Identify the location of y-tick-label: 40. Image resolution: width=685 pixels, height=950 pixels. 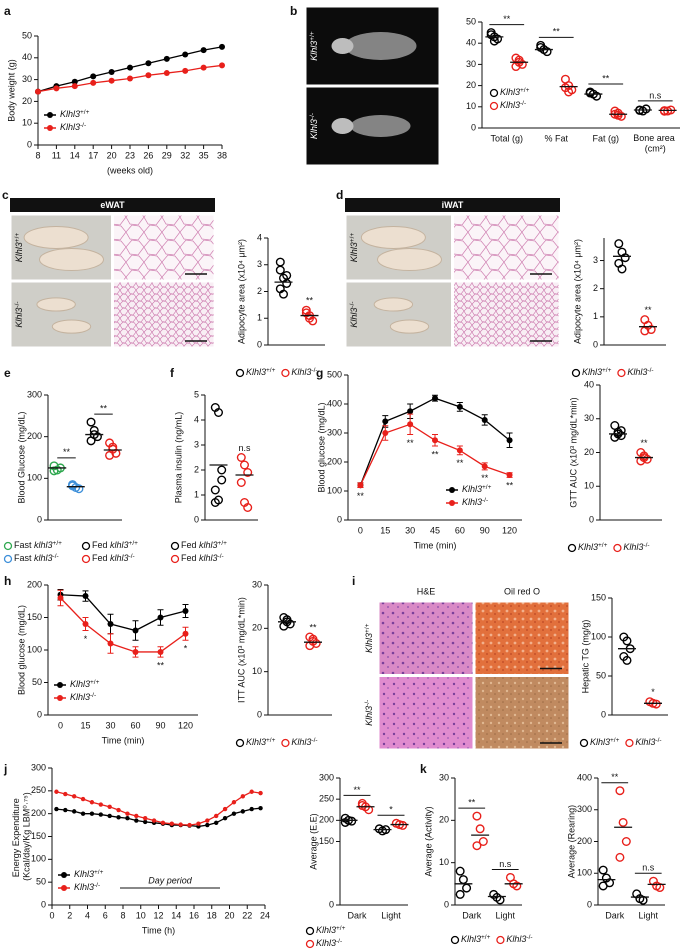
(27, 57).